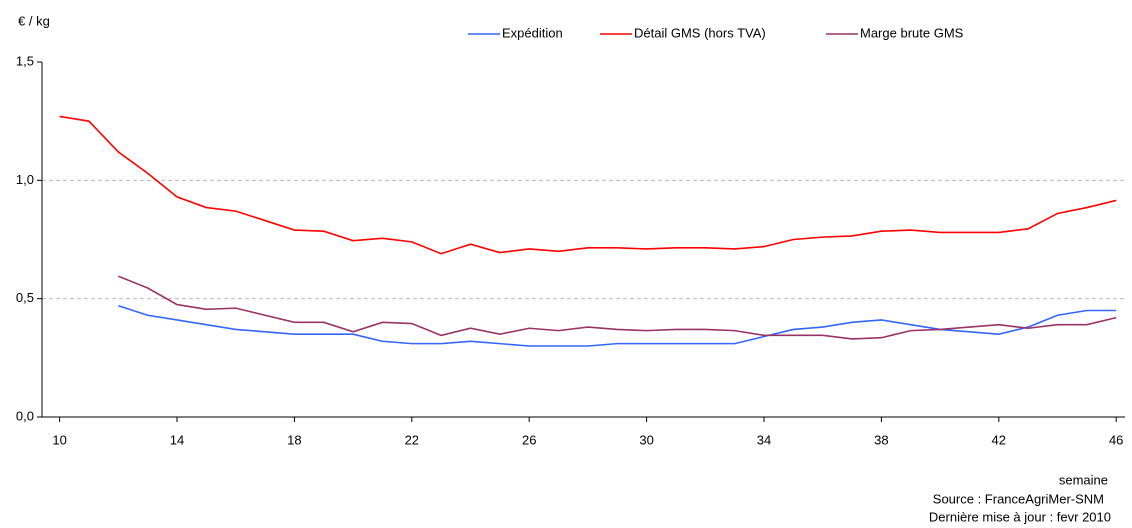 Image resolution: width=1132 pixels, height=528 pixels. I want to click on x-tick-label: 22, so click(412, 439).